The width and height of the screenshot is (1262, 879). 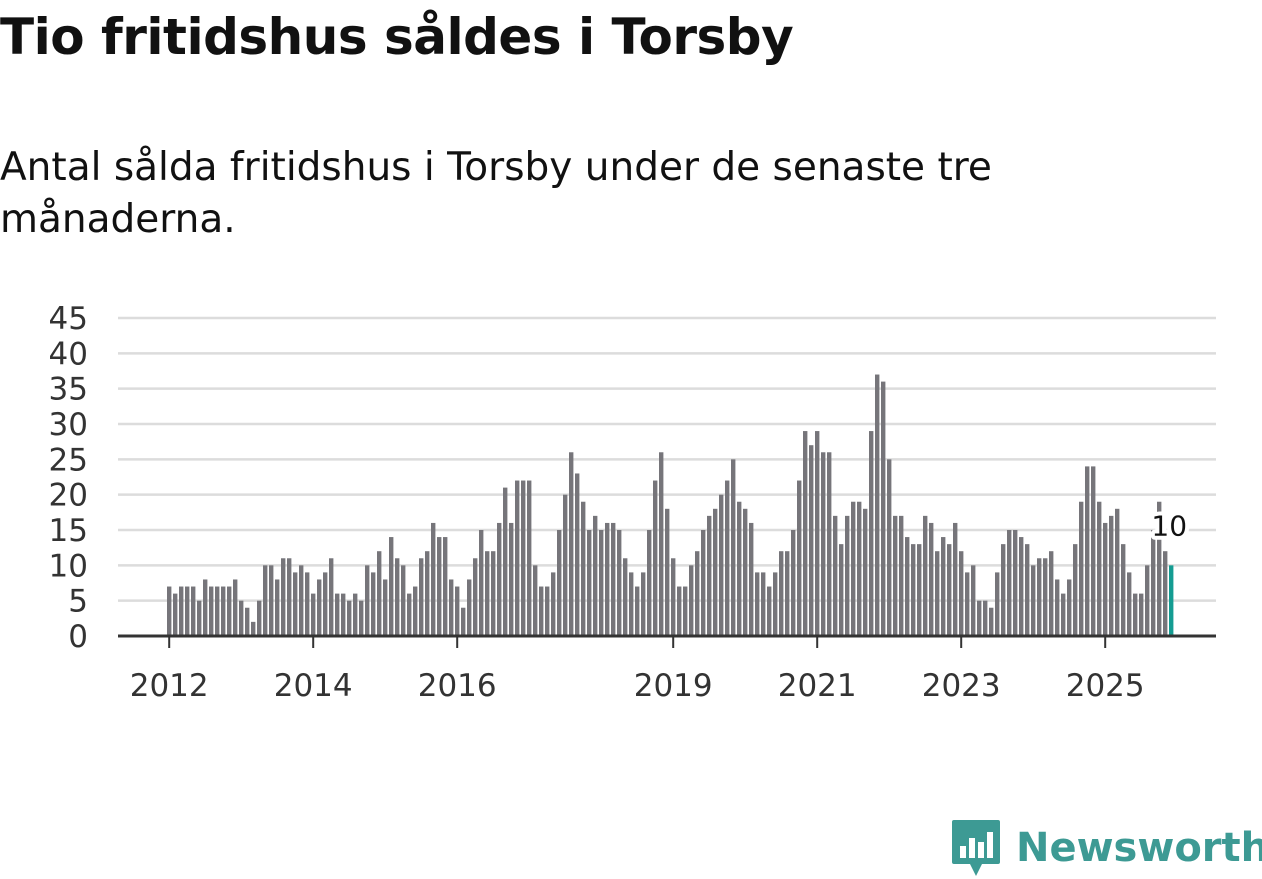 I want to click on data-label-halo: 10, so click(x=1169, y=525).